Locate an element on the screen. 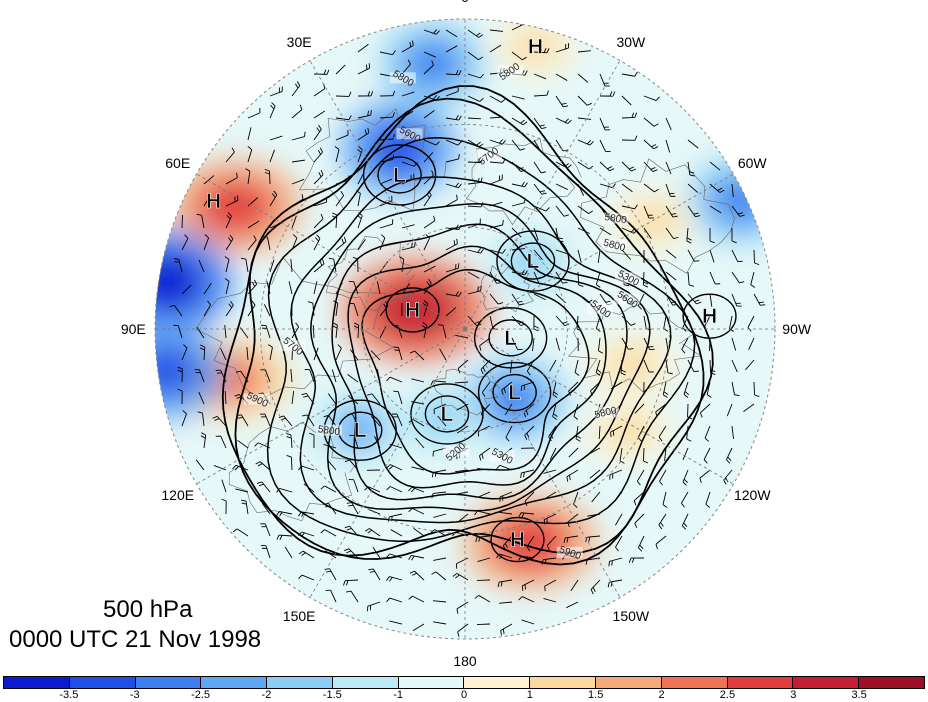 This screenshot has height=702, width=928. warm-anomaly-core is located at coordinates (535, 46).